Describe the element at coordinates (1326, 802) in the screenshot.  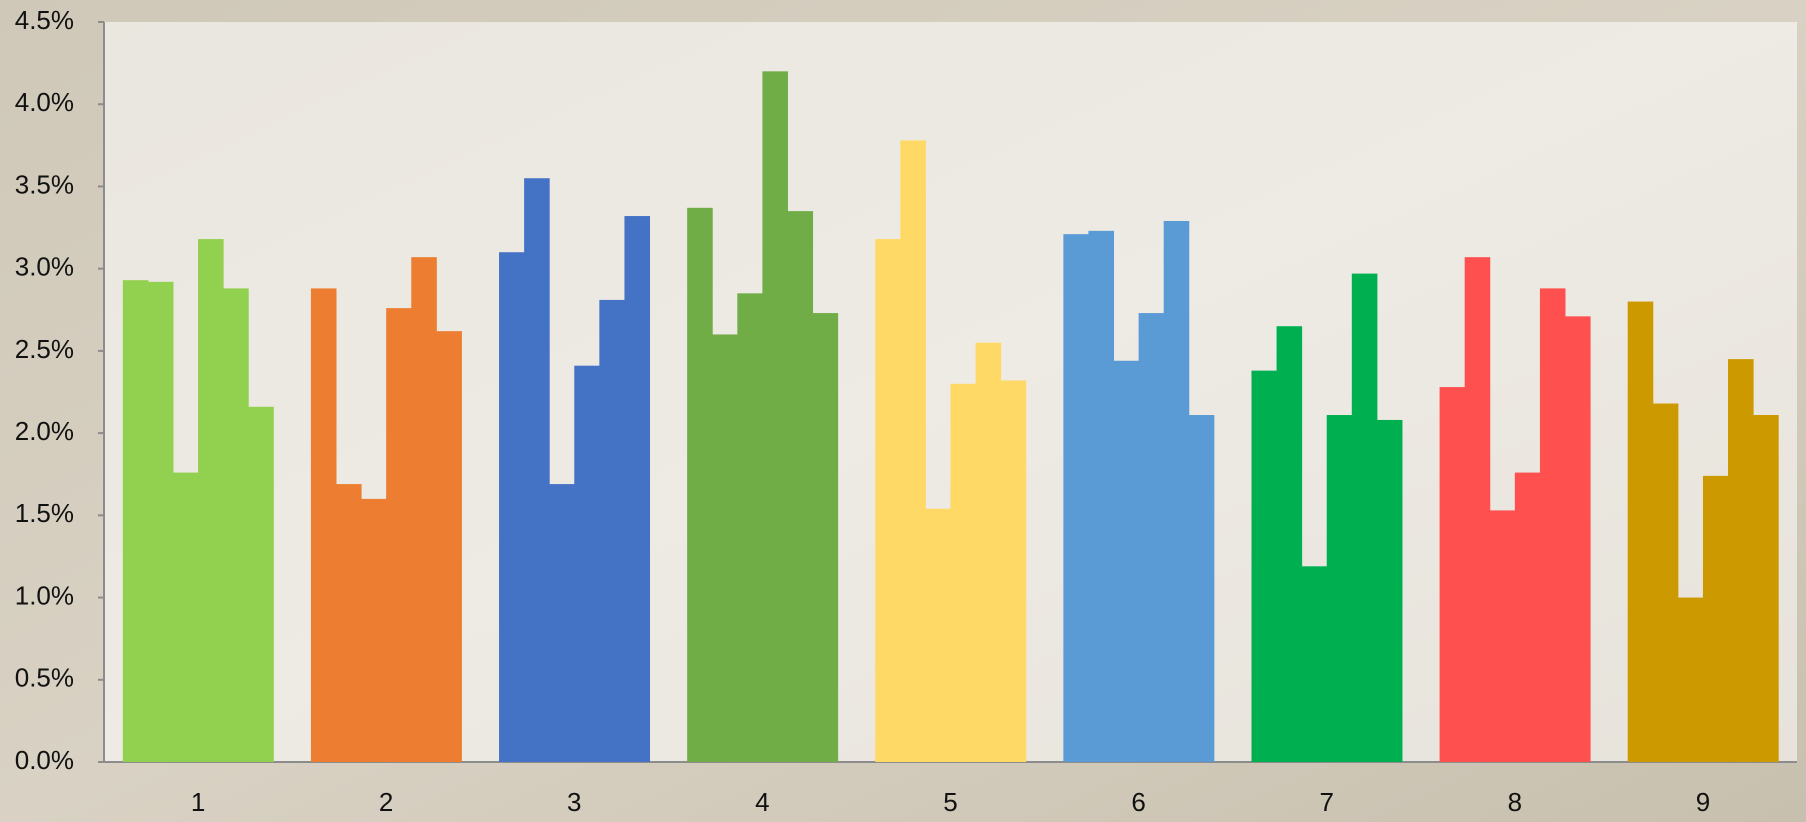
I see `x-tick-label: 7` at that location.